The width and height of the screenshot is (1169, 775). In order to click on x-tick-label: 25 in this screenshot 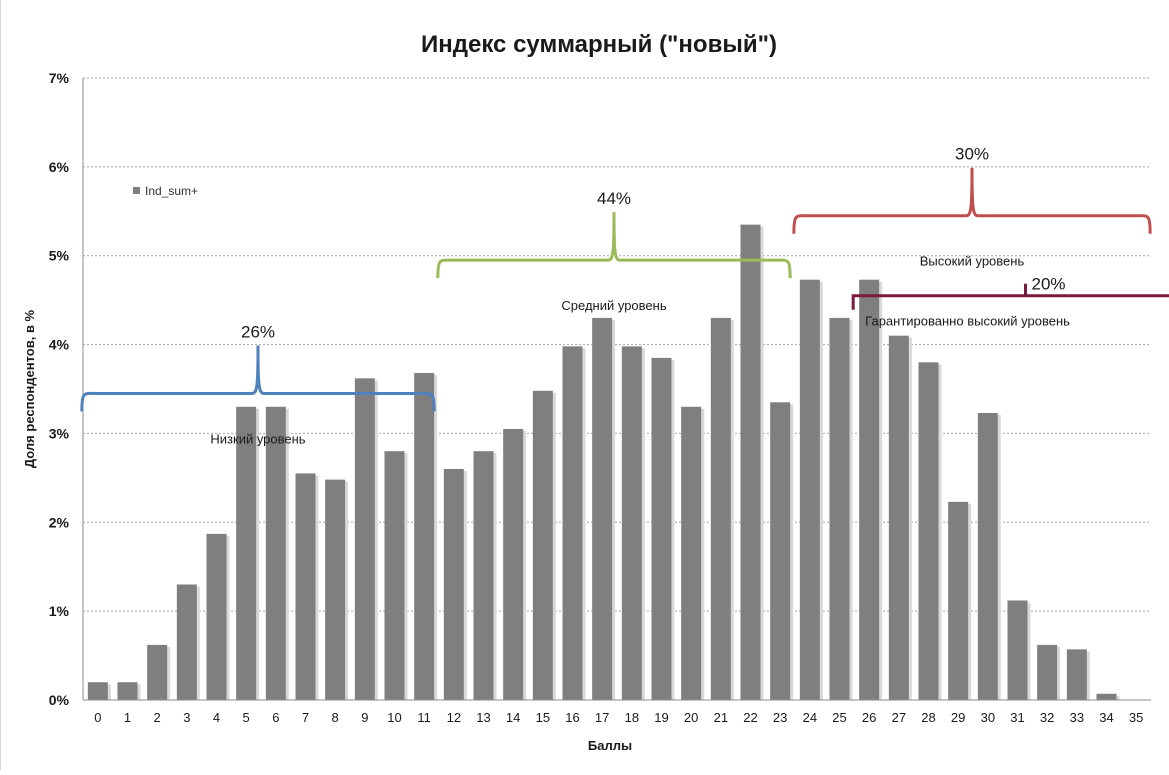, I will do `click(839, 717)`.